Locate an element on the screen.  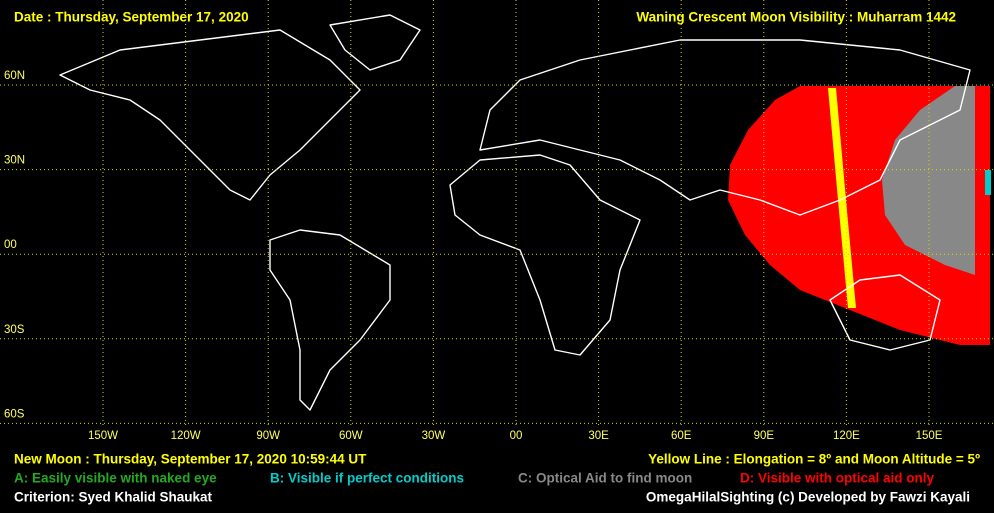
north-america is located at coordinates (210, 115).